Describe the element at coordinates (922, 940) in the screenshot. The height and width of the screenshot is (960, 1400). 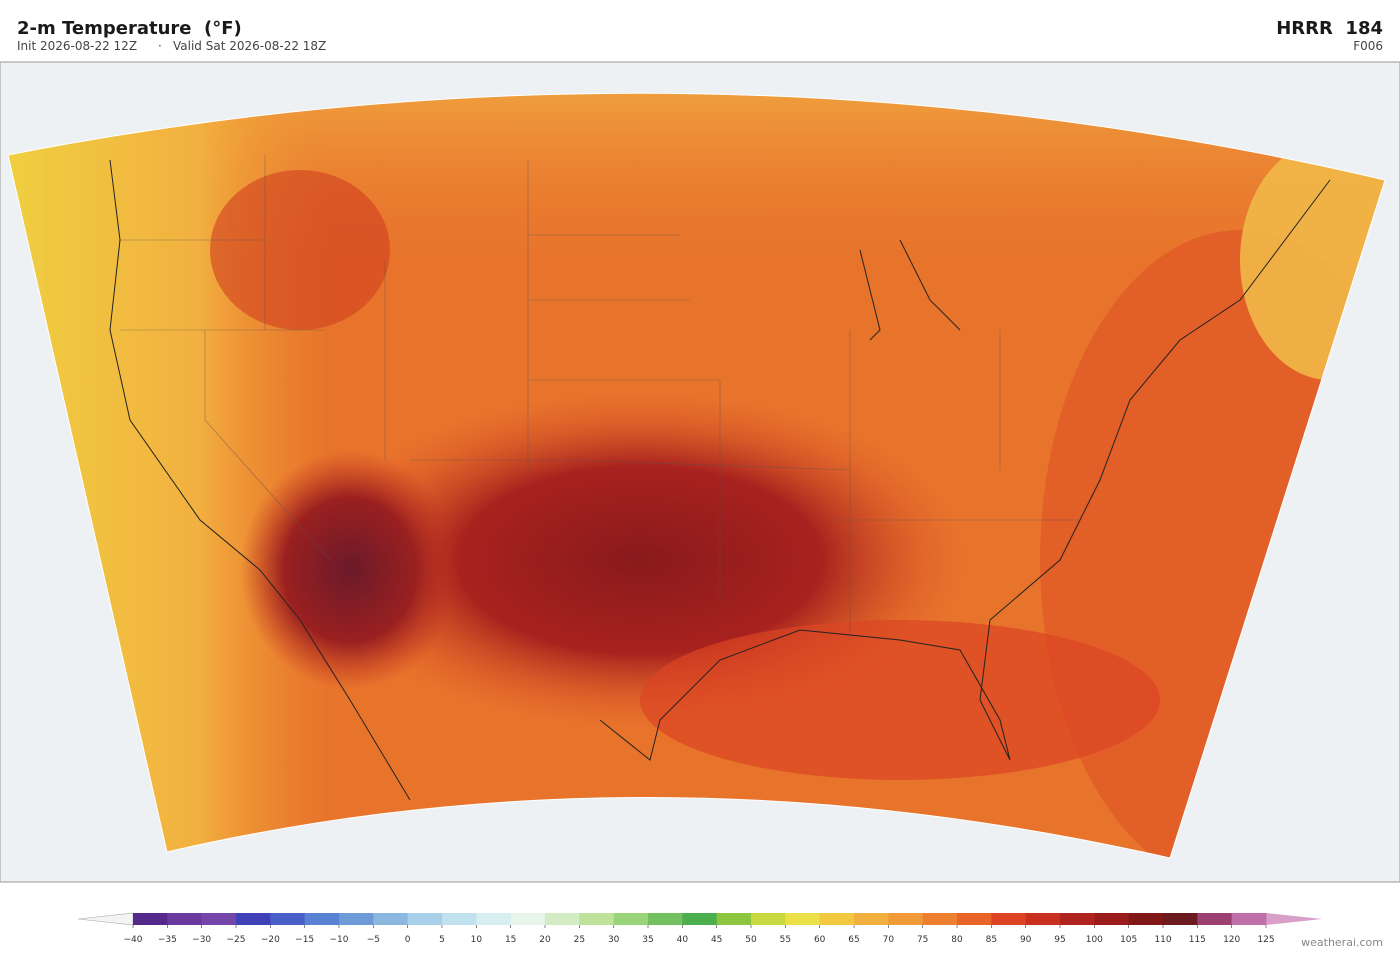
I see `colorbar-tick-label: 75` at that location.